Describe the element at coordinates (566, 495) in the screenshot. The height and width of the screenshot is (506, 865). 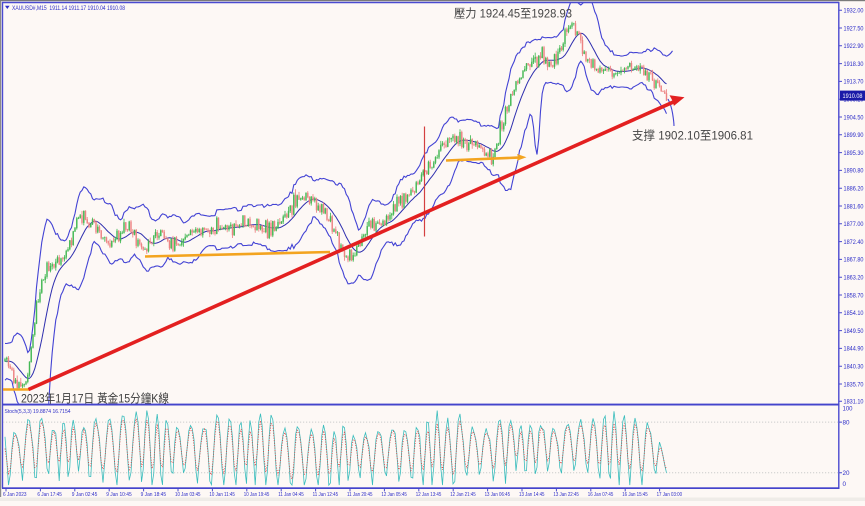
I see `svg-text: 13 Jan 22:45` at that location.